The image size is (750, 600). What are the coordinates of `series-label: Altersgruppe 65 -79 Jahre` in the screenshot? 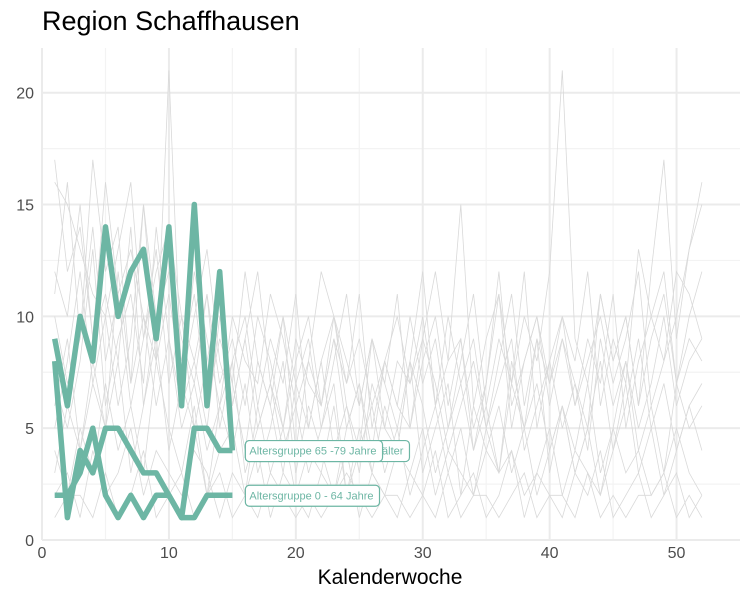 It's located at (314, 451).